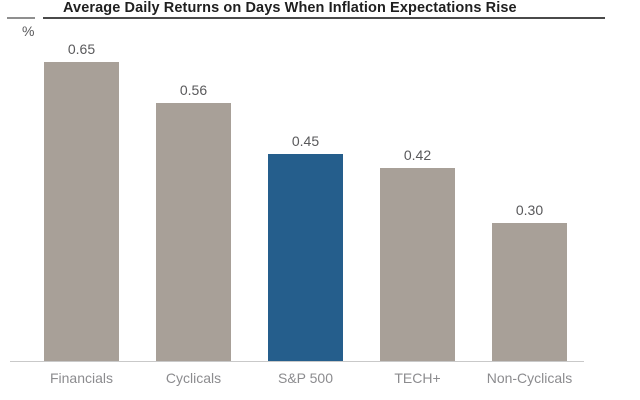 This screenshot has width=640, height=400. What do you see at coordinates (529, 210) in the screenshot?
I see `bar-value-label-non-cyclicals: 0.30` at bounding box center [529, 210].